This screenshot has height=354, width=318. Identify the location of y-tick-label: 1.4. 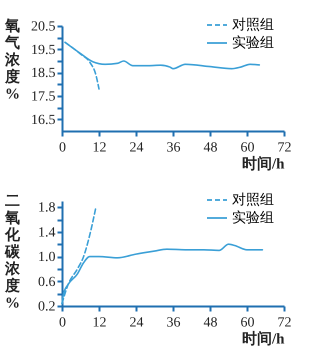
(47, 232).